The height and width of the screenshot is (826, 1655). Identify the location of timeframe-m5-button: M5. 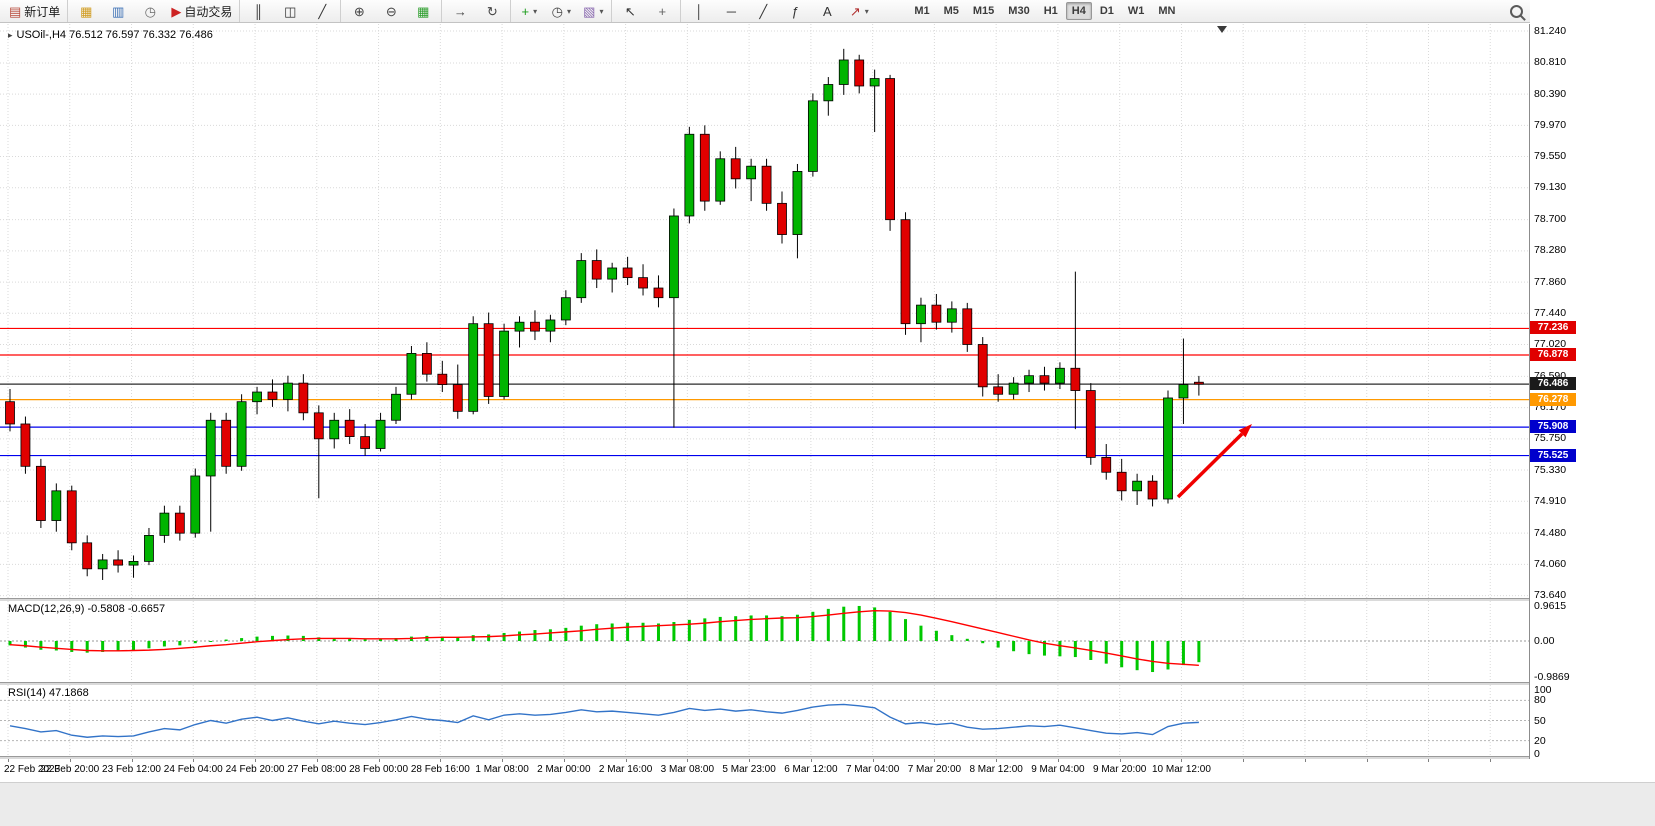
(951, 11).